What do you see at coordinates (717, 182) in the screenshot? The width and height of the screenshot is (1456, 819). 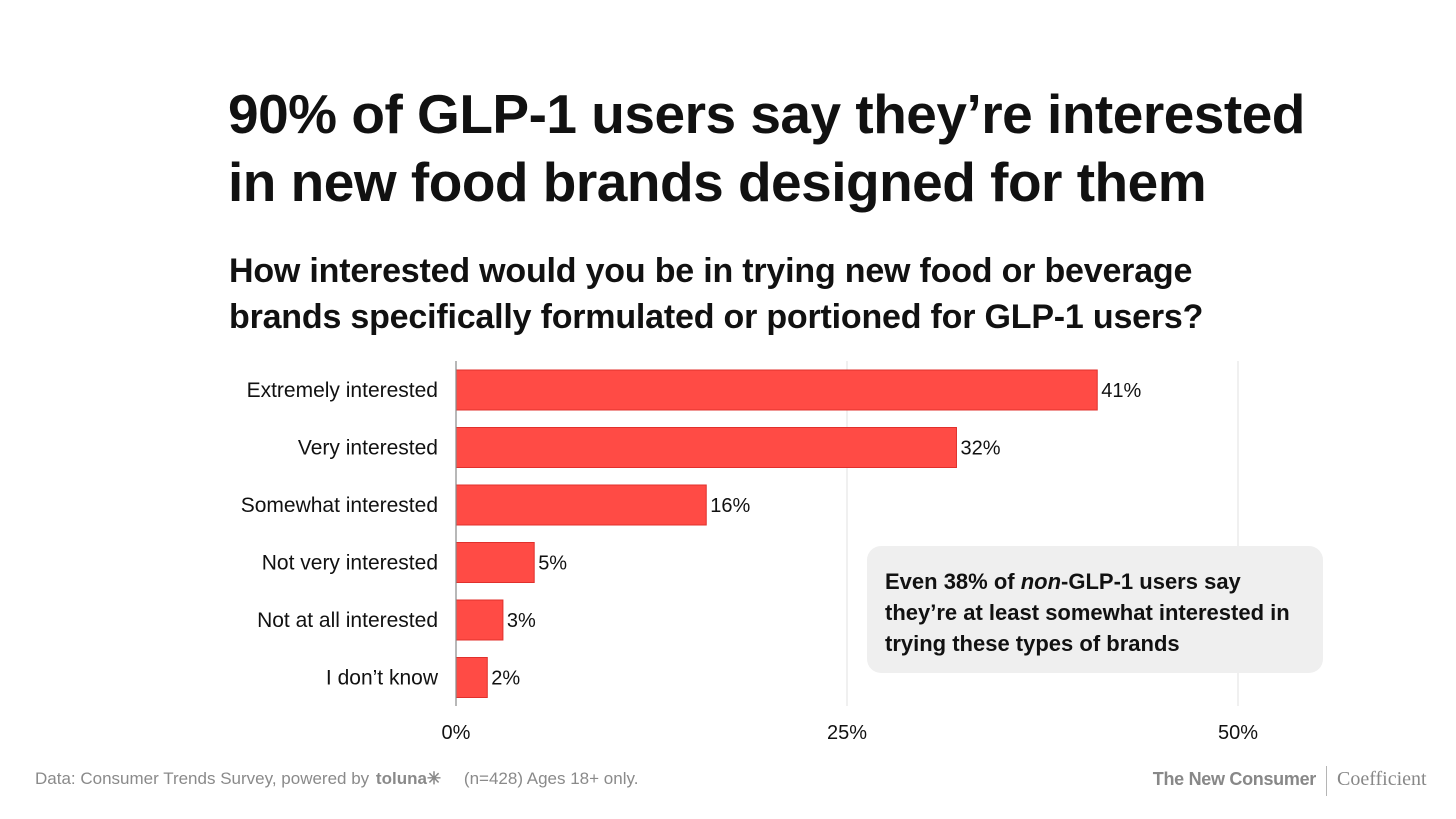 I see `chart-title-line-2: in new food brands designed for them` at bounding box center [717, 182].